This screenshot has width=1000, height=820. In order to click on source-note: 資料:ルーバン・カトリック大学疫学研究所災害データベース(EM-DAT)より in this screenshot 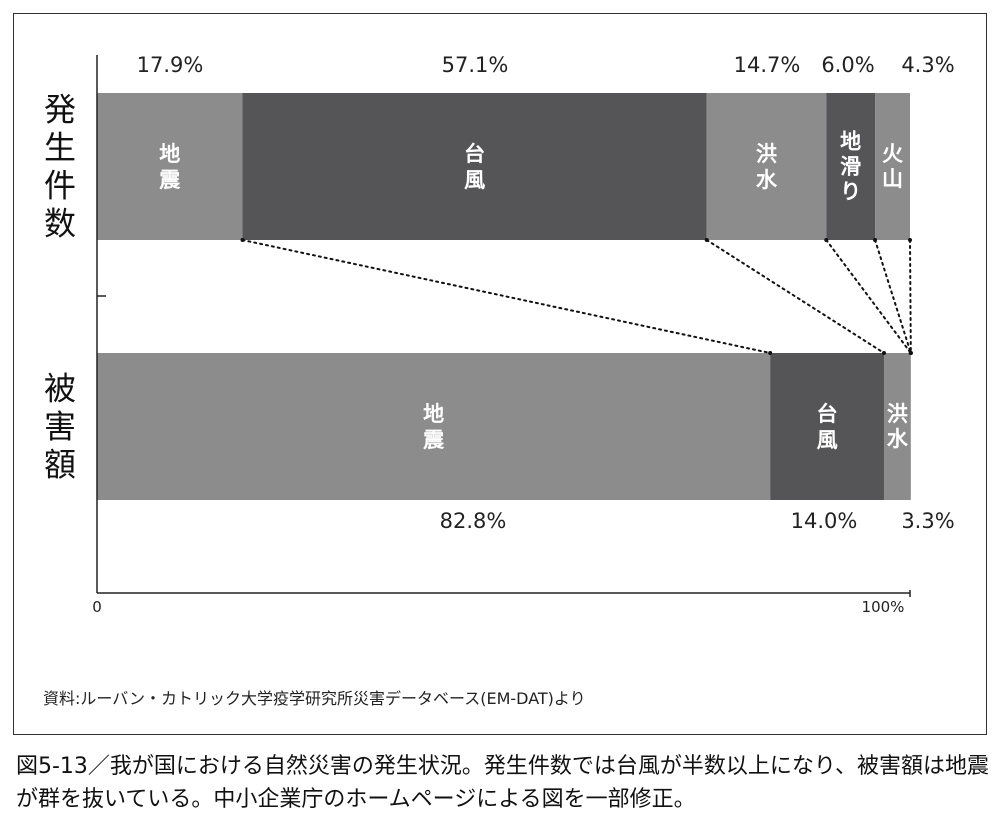, I will do `click(314, 698)`.